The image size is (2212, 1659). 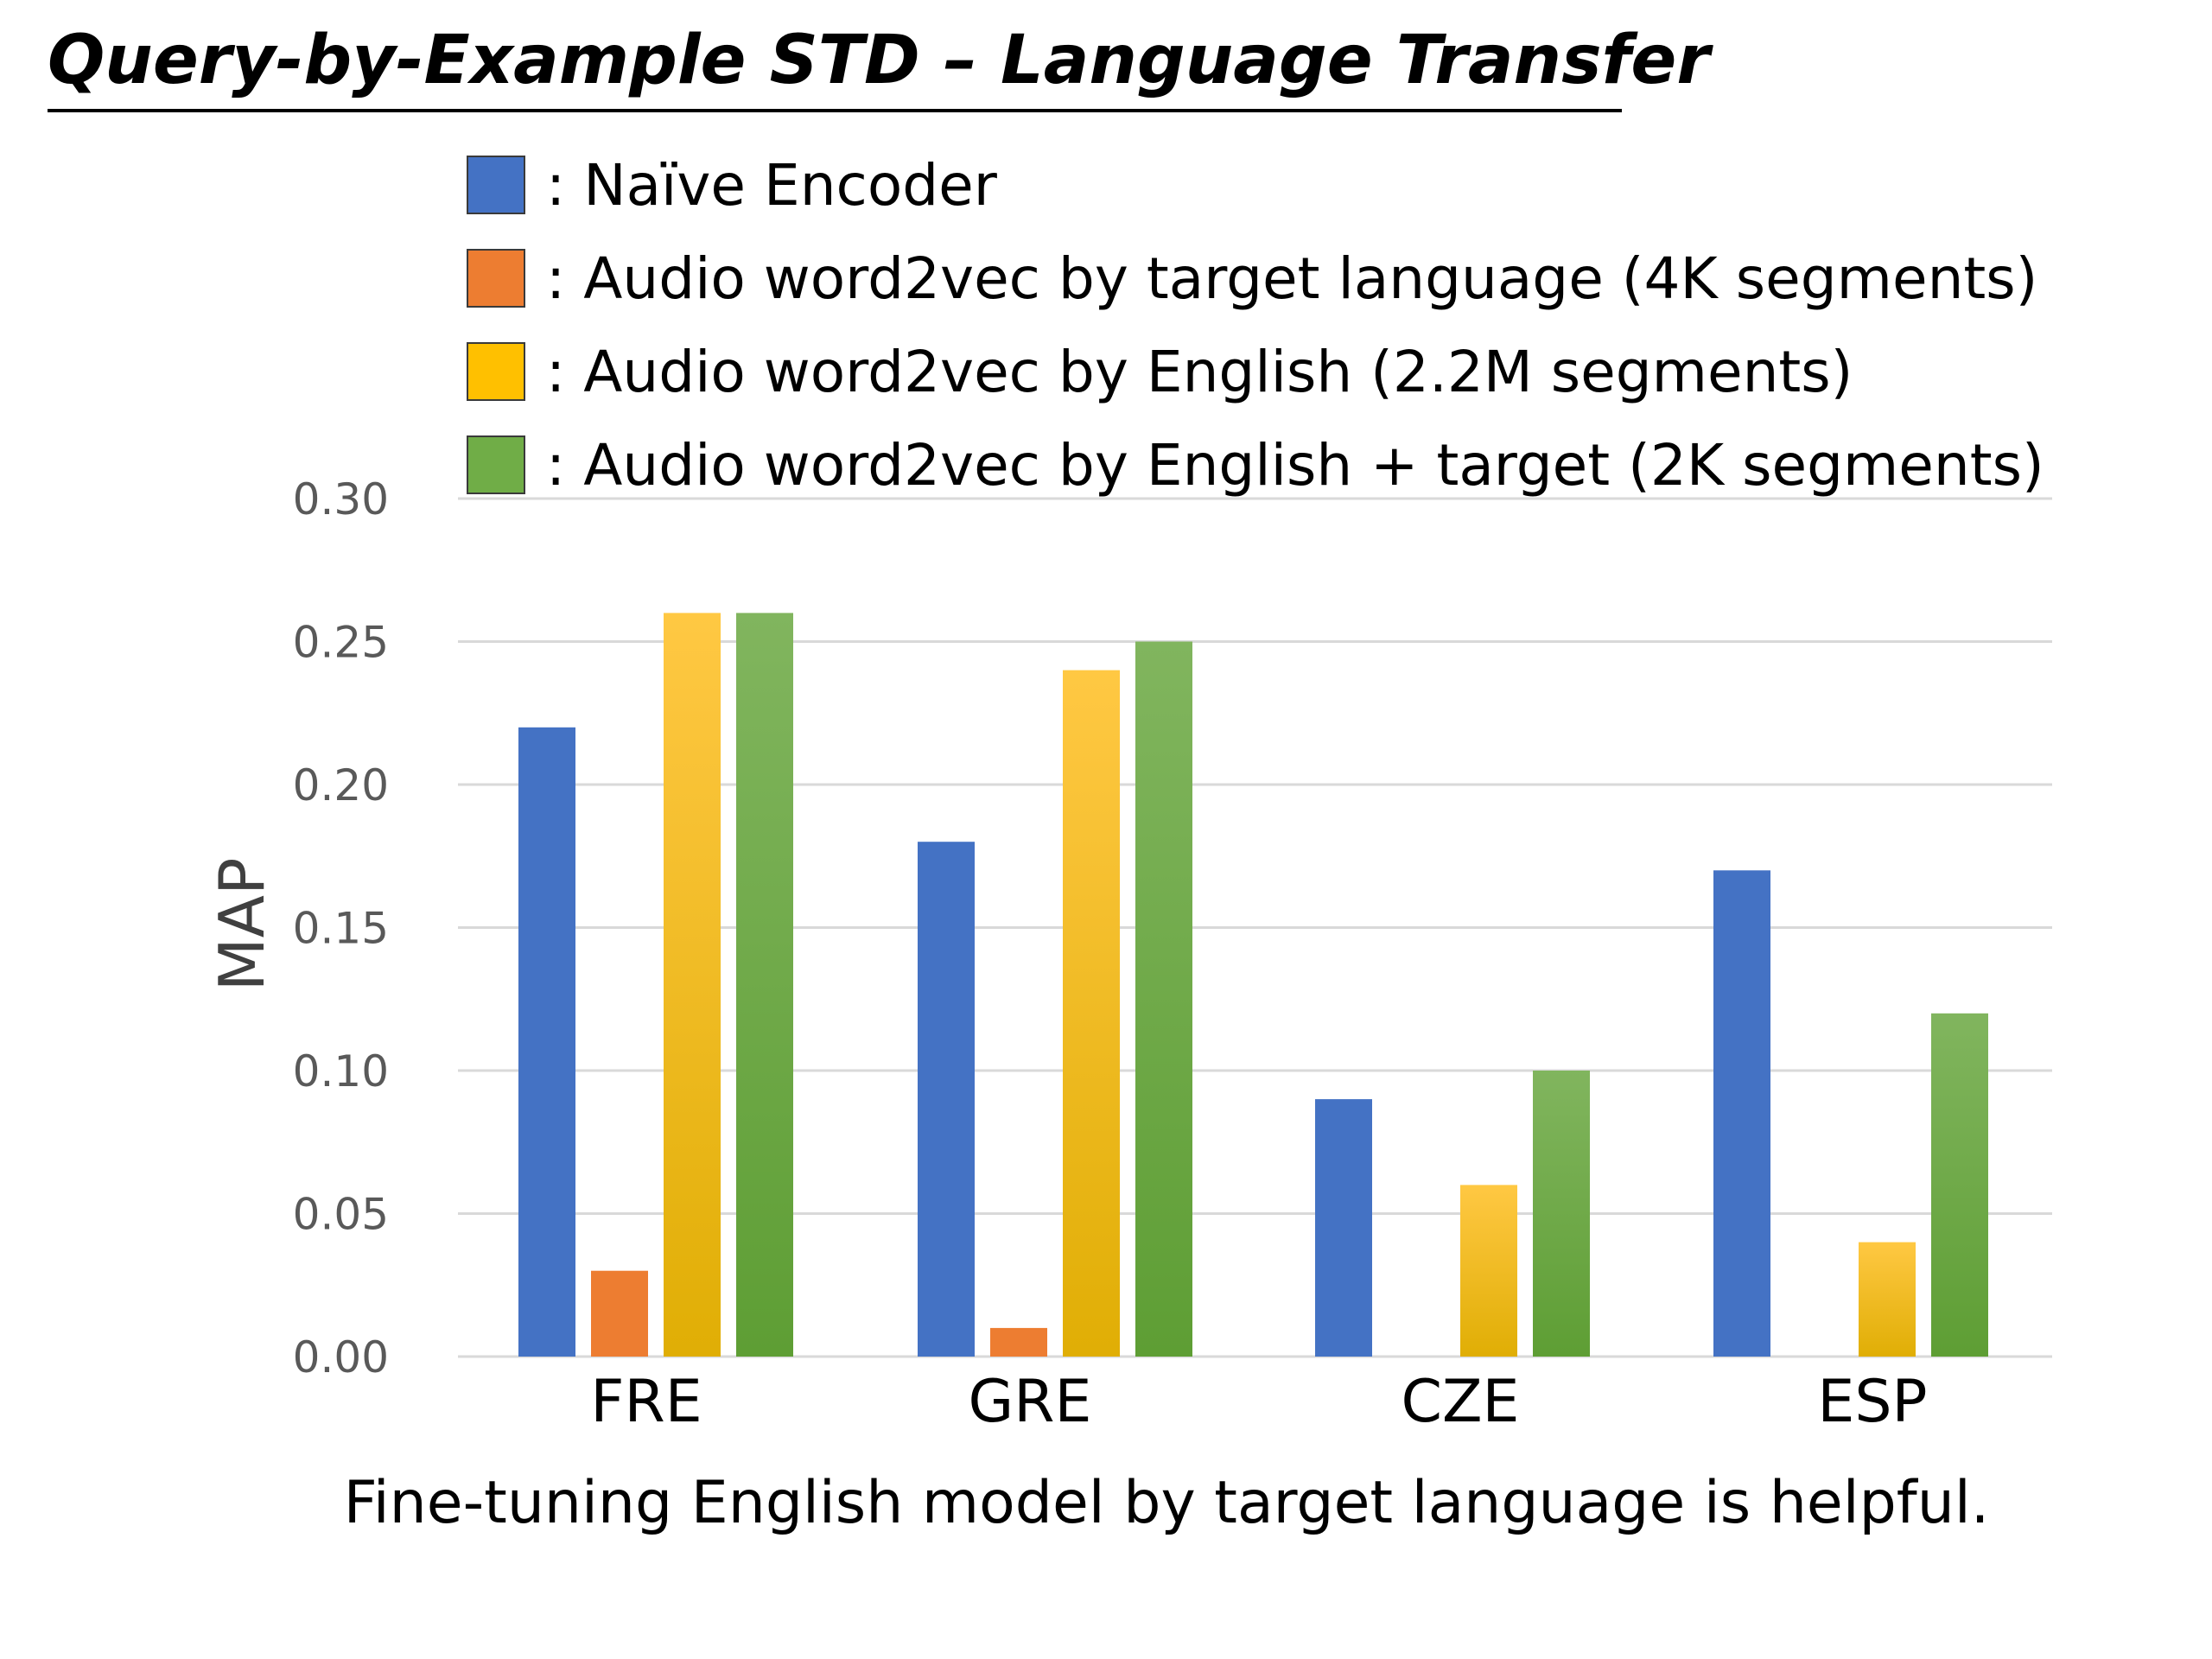 I want to click on legend-item-naive-encoder: : Naïve Encoder, so click(x=1255, y=185).